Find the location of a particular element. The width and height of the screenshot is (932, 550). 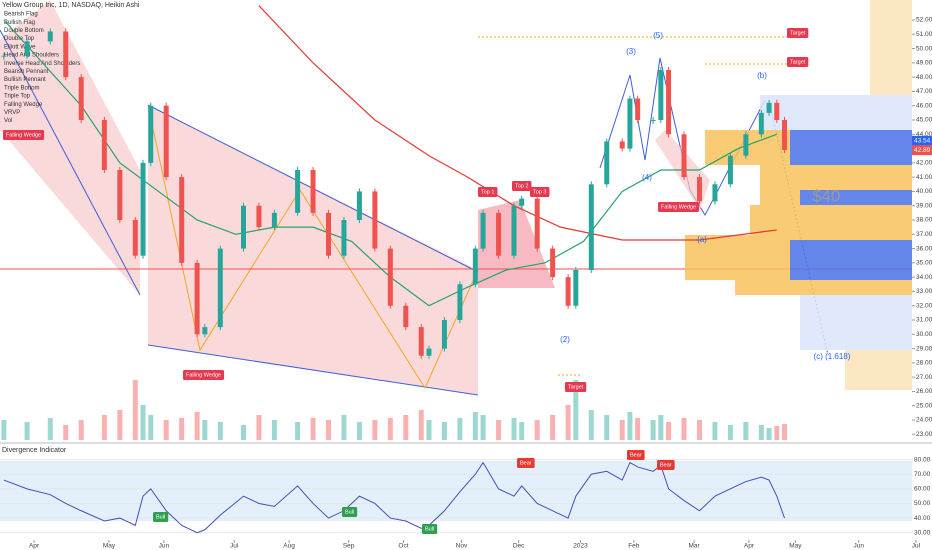

indicator-tick-label: 70.00 is located at coordinates (922, 474).